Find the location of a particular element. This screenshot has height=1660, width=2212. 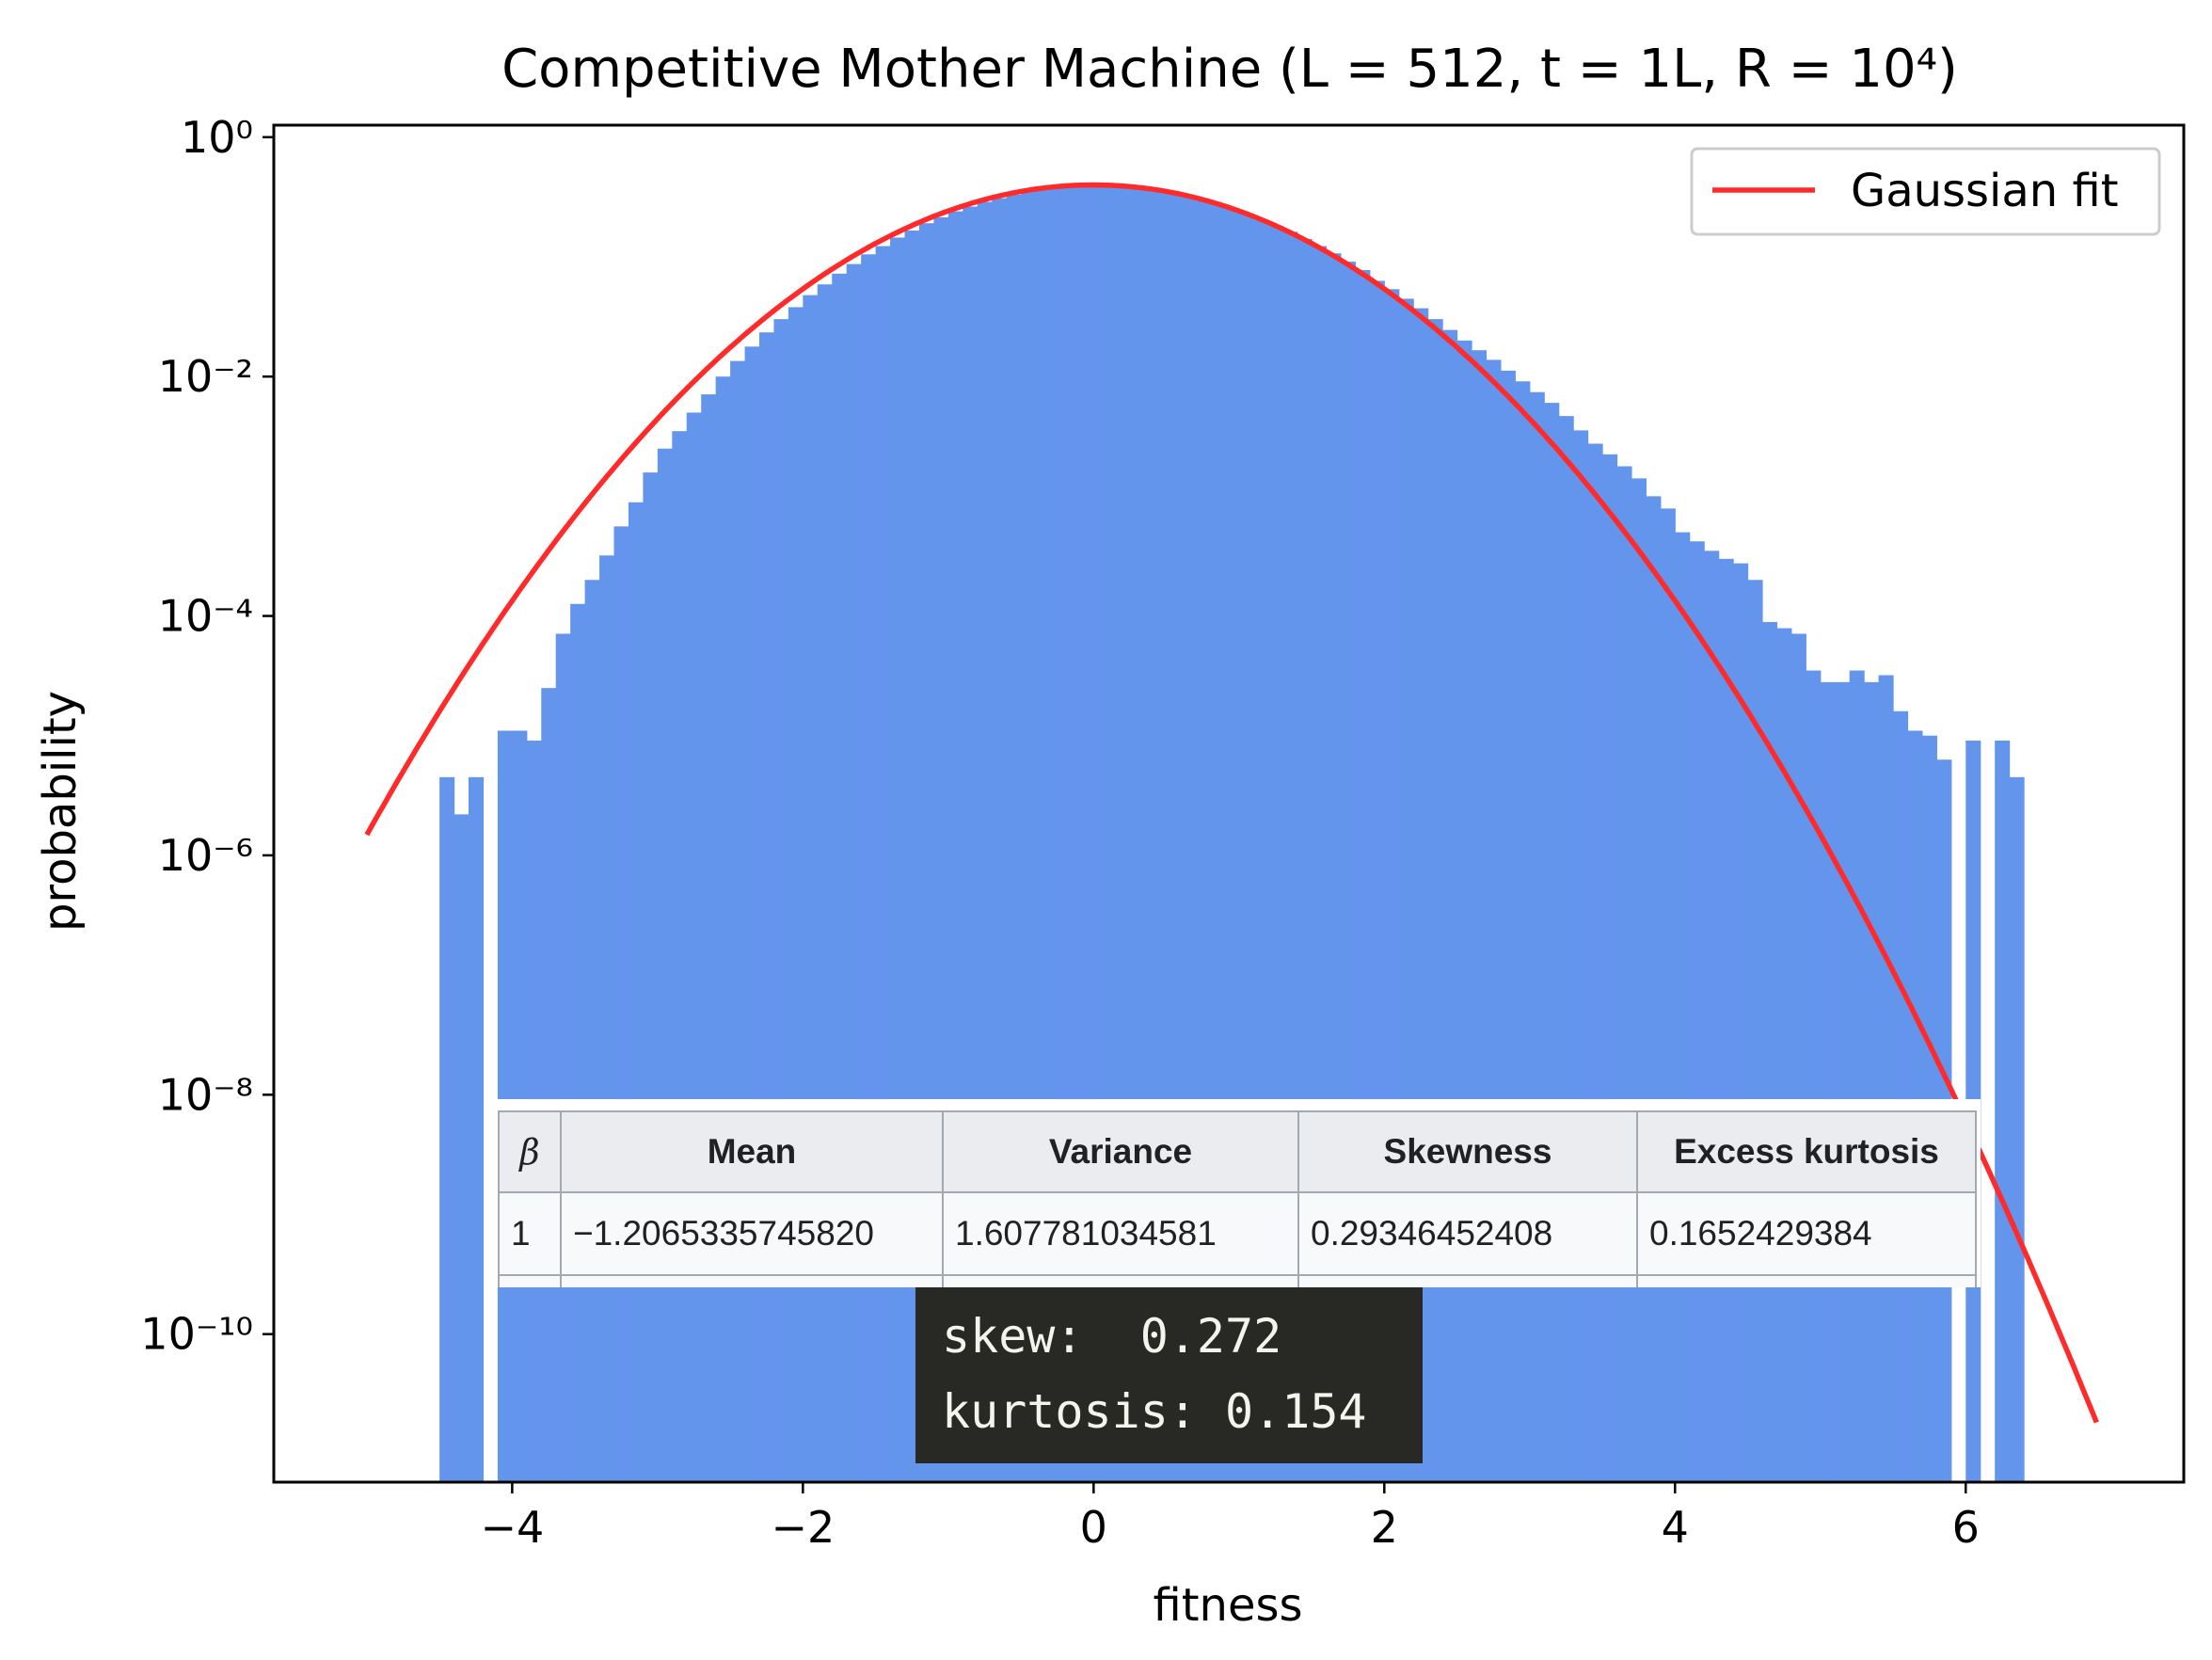

cell-skewness: 0.29346452408 is located at coordinates (1467, 1233).